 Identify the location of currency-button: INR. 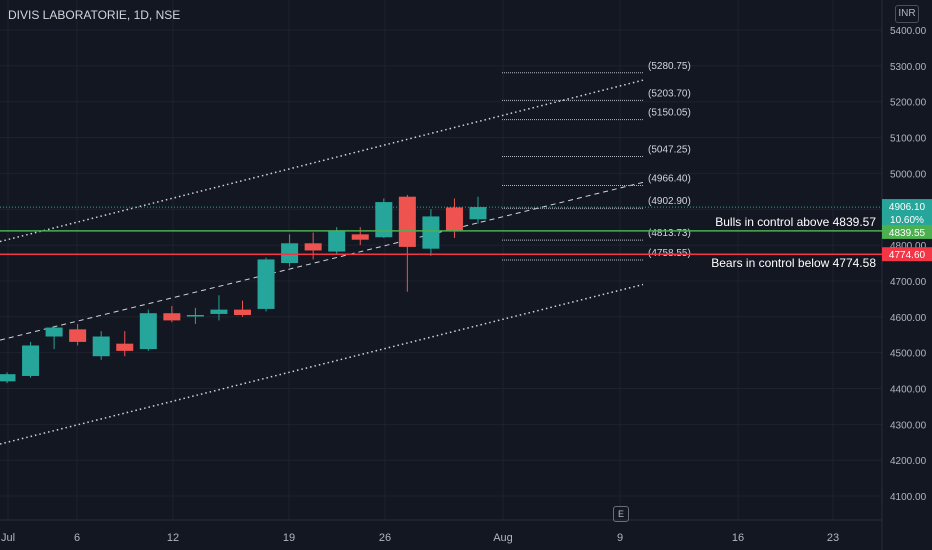
(907, 14).